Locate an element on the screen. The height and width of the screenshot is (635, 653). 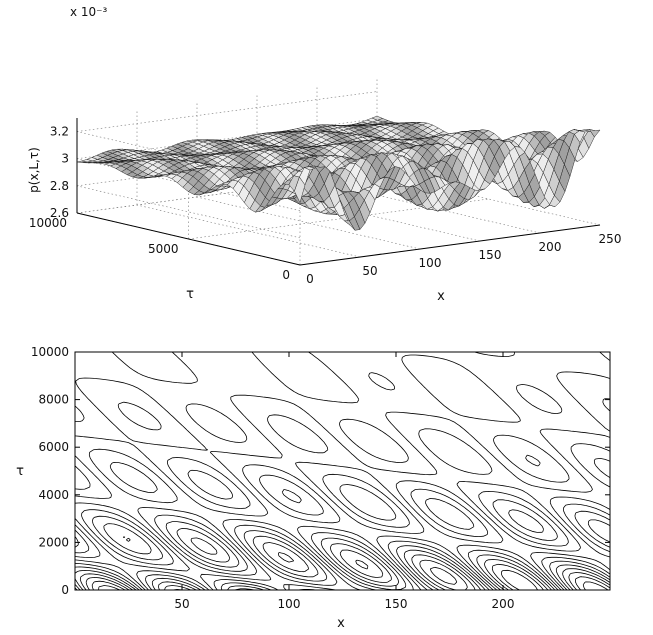
surface-z-axis-label: p(x,L,τ) is located at coordinates (34, 170).